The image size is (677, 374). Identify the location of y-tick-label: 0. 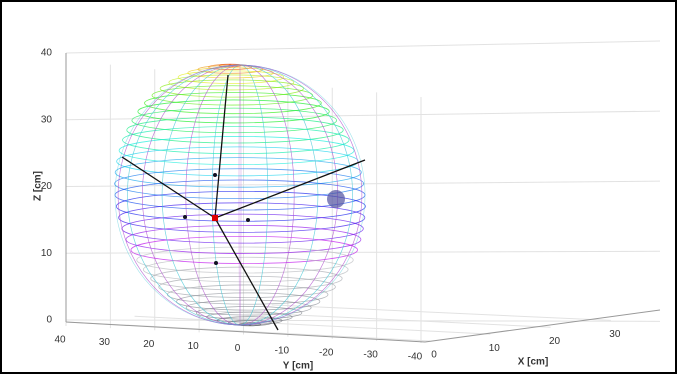
(238, 348).